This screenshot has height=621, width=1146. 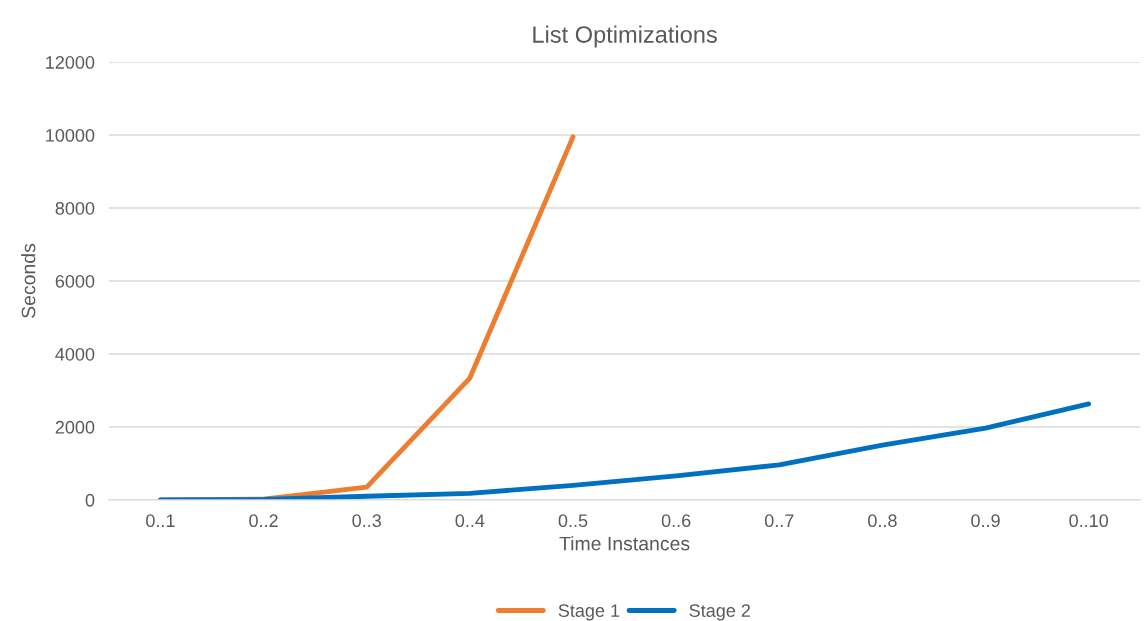 I want to click on y-tick-label: 12000, so click(x=70, y=62).